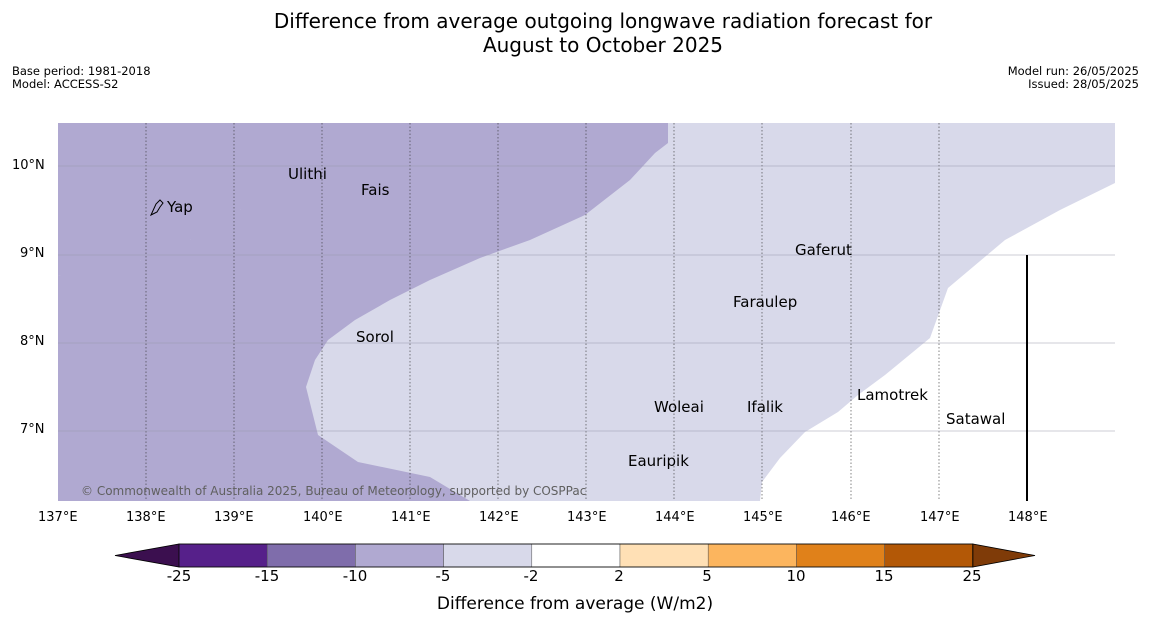 The image size is (1150, 644). I want to click on colorbar-tick: 15, so click(884, 576).